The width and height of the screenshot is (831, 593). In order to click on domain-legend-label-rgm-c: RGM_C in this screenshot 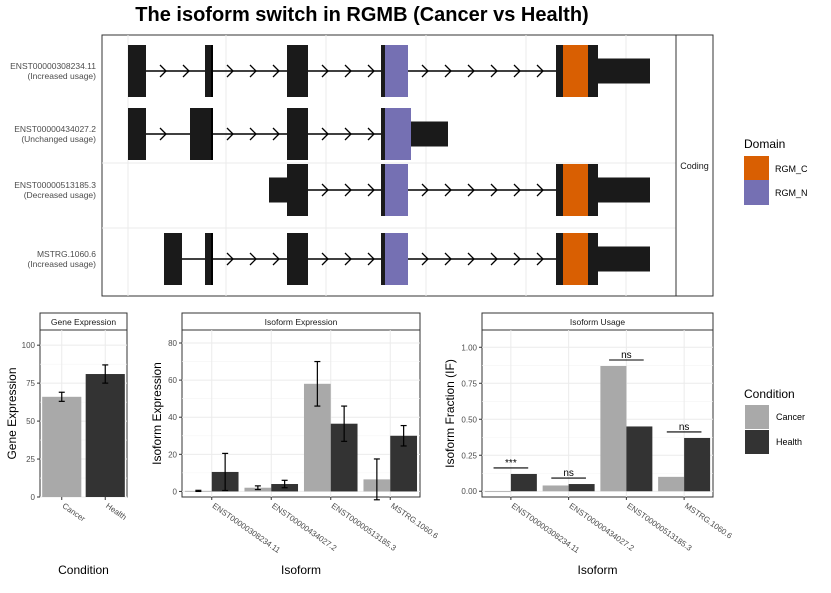, I will do `click(791, 169)`.